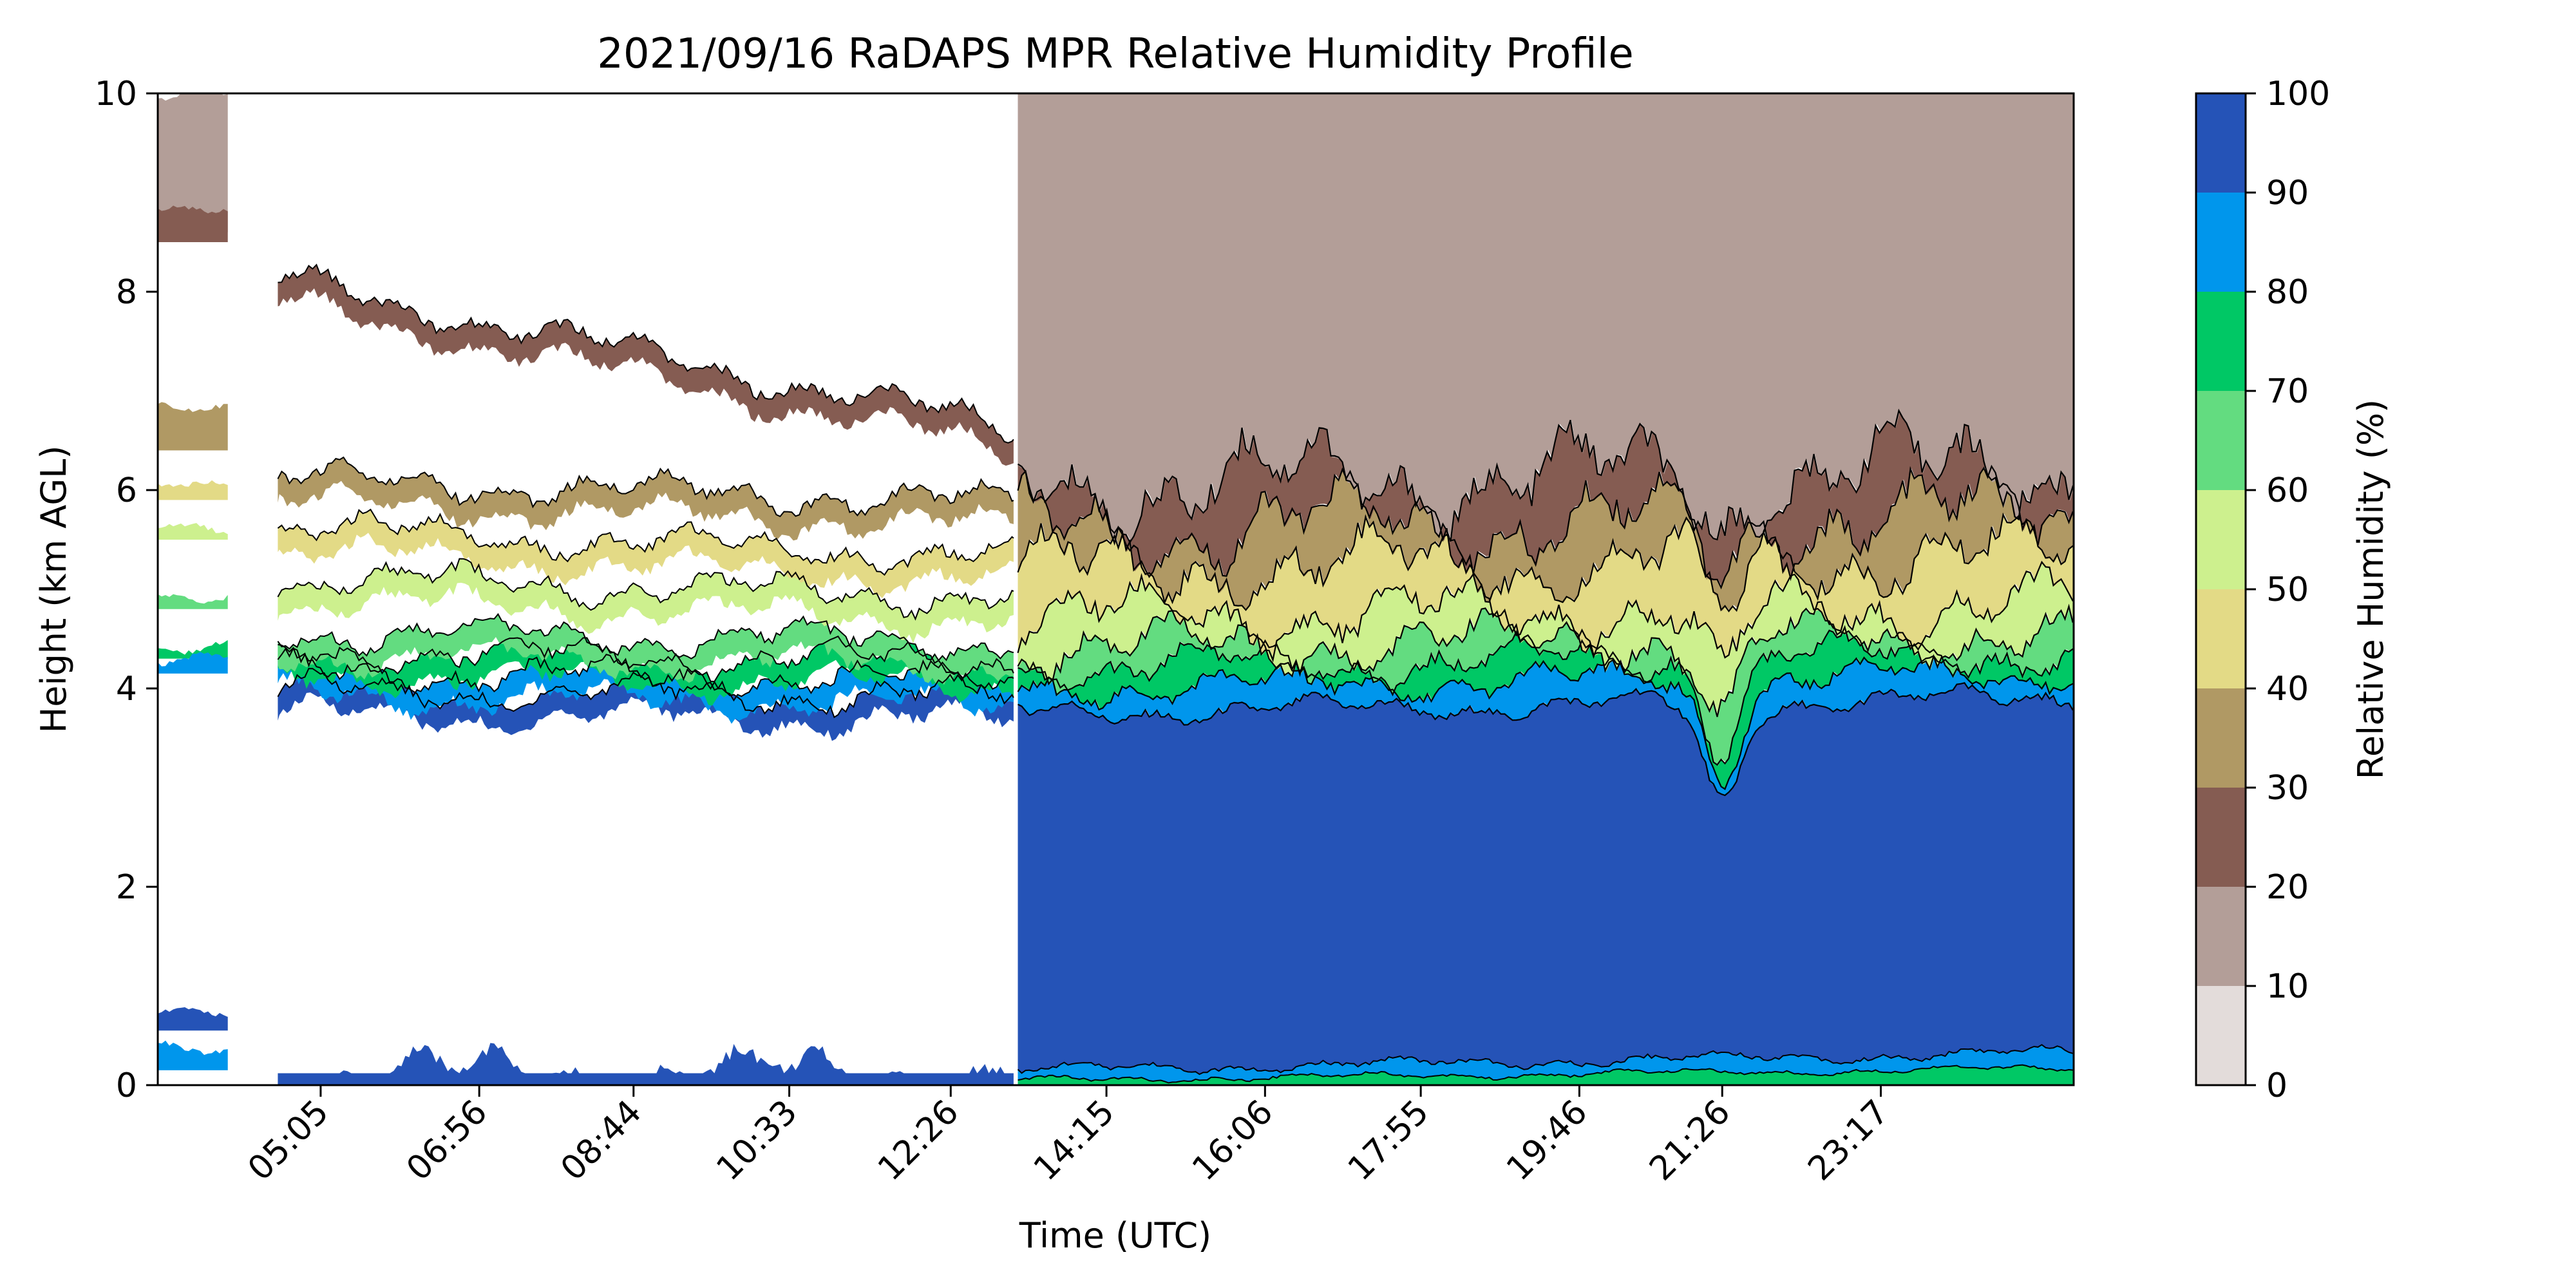  What do you see at coordinates (1388, 1140) in the screenshot?
I see `x-tick-label: 17:55` at bounding box center [1388, 1140].